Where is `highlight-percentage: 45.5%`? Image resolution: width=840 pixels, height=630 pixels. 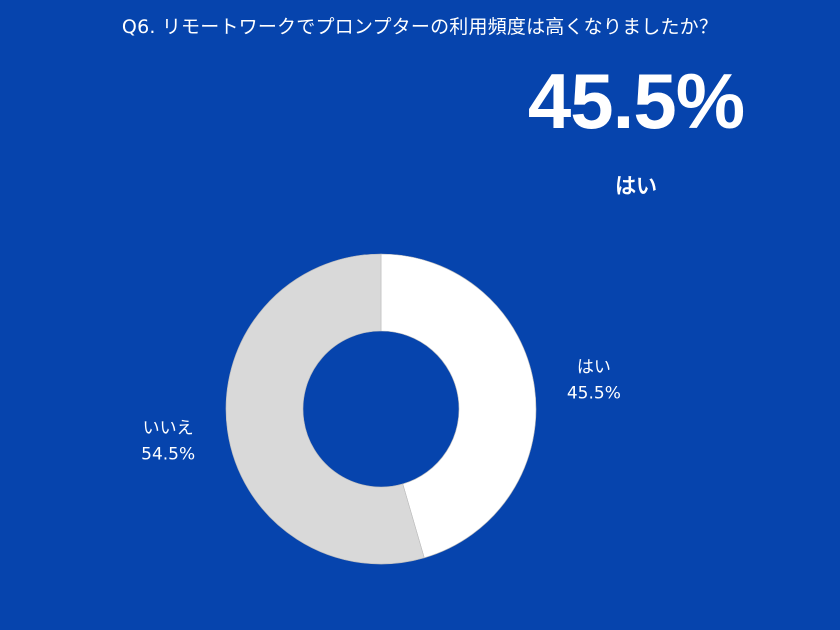
highlight-percentage: 45.5% is located at coordinates (636, 101).